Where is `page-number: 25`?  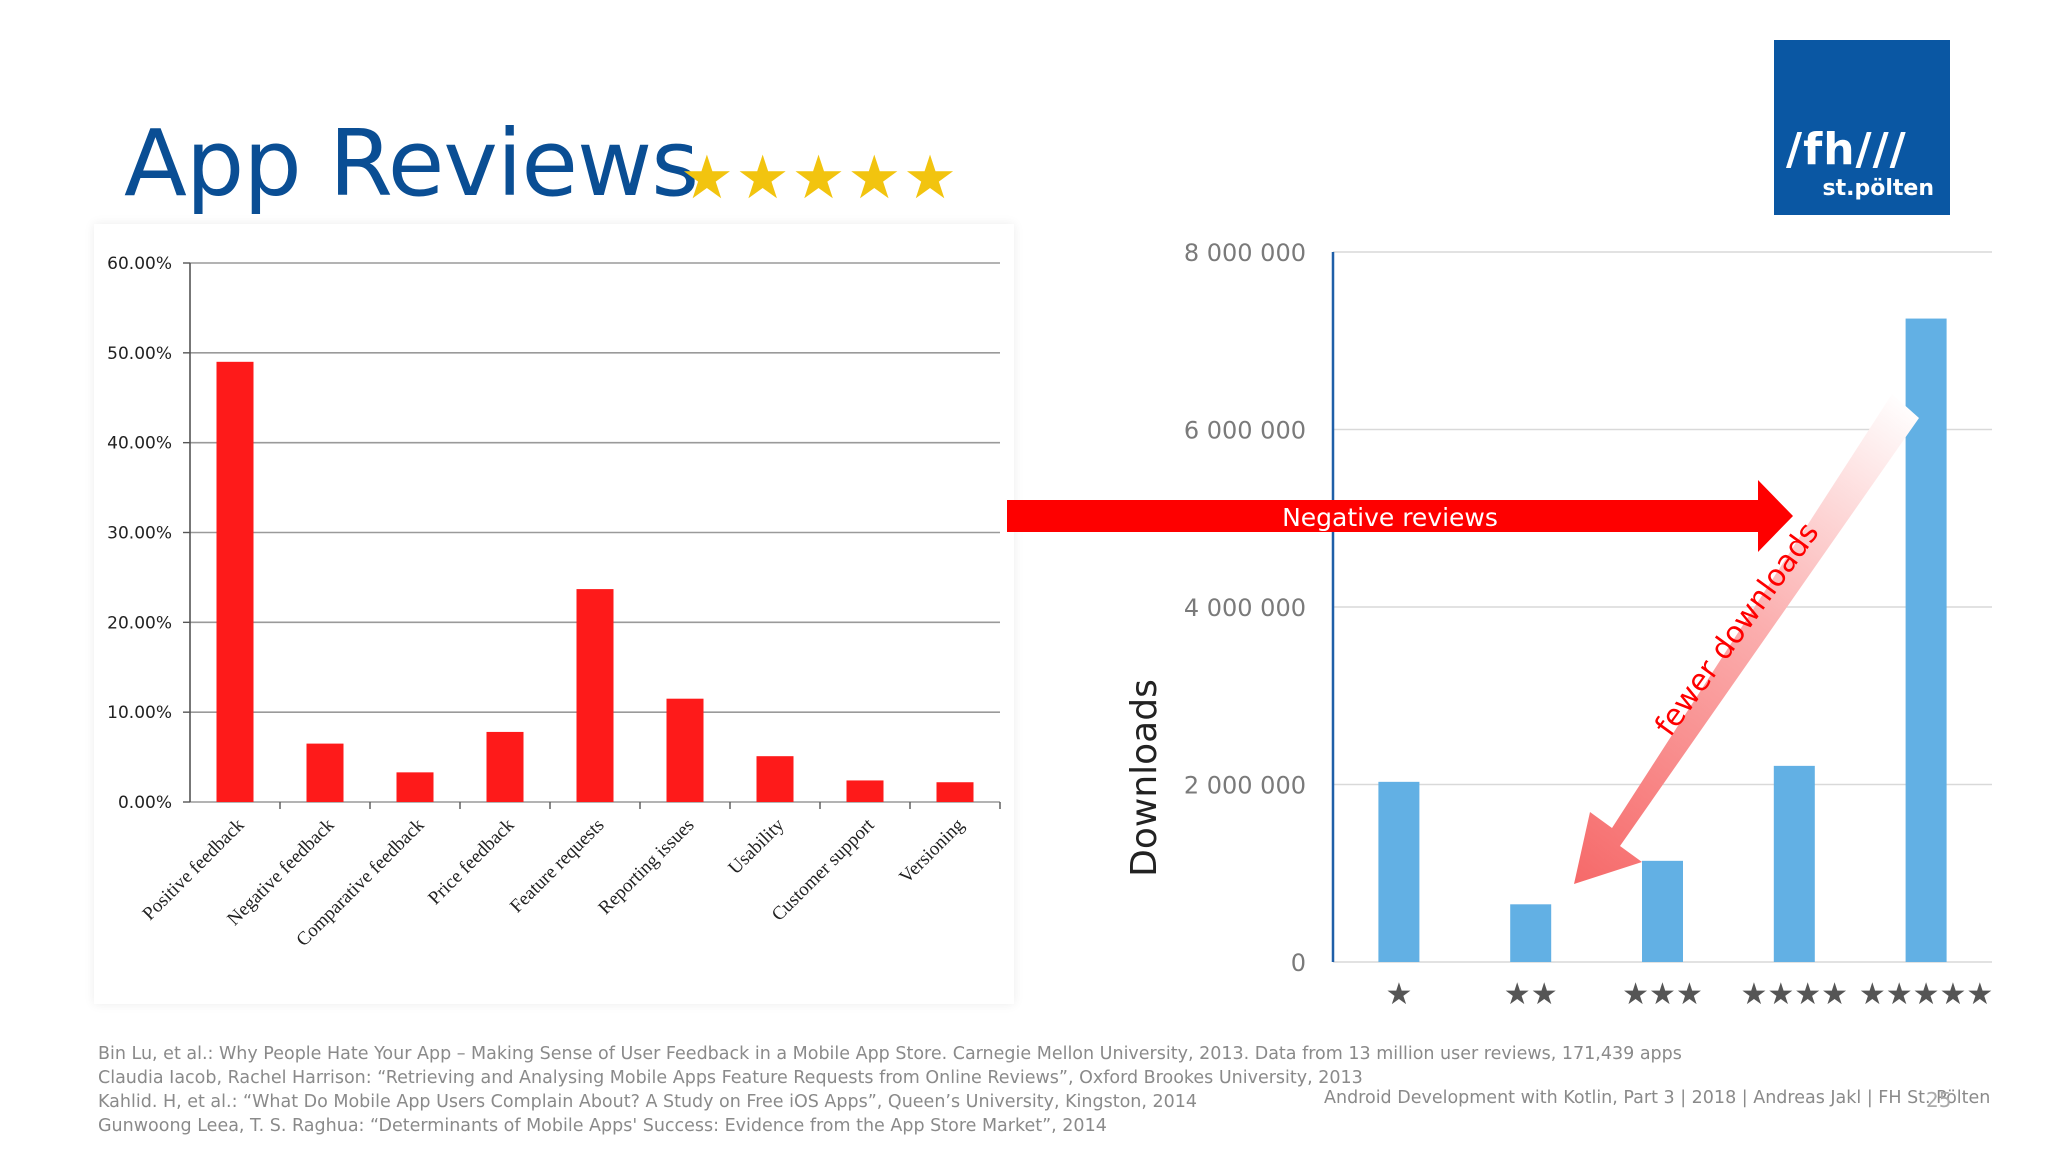
page-number: 25 is located at coordinates (1939, 1100).